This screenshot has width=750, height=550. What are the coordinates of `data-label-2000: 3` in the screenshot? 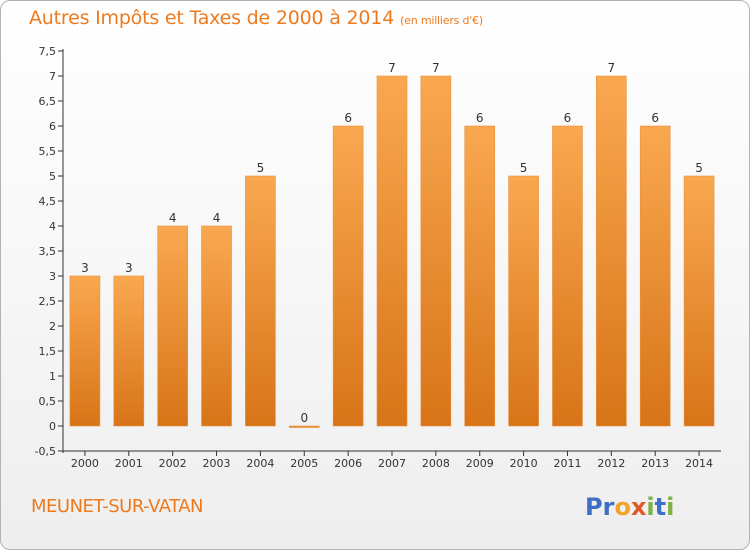 It's located at (85, 268).